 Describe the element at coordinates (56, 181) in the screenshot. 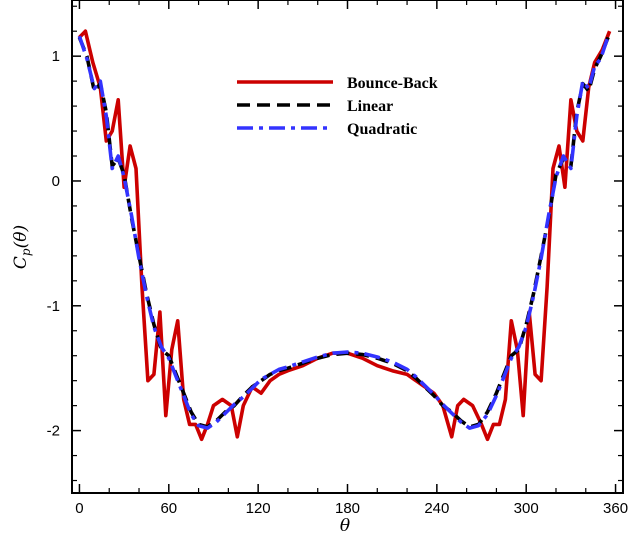

I see `y-tick-label: 0` at that location.